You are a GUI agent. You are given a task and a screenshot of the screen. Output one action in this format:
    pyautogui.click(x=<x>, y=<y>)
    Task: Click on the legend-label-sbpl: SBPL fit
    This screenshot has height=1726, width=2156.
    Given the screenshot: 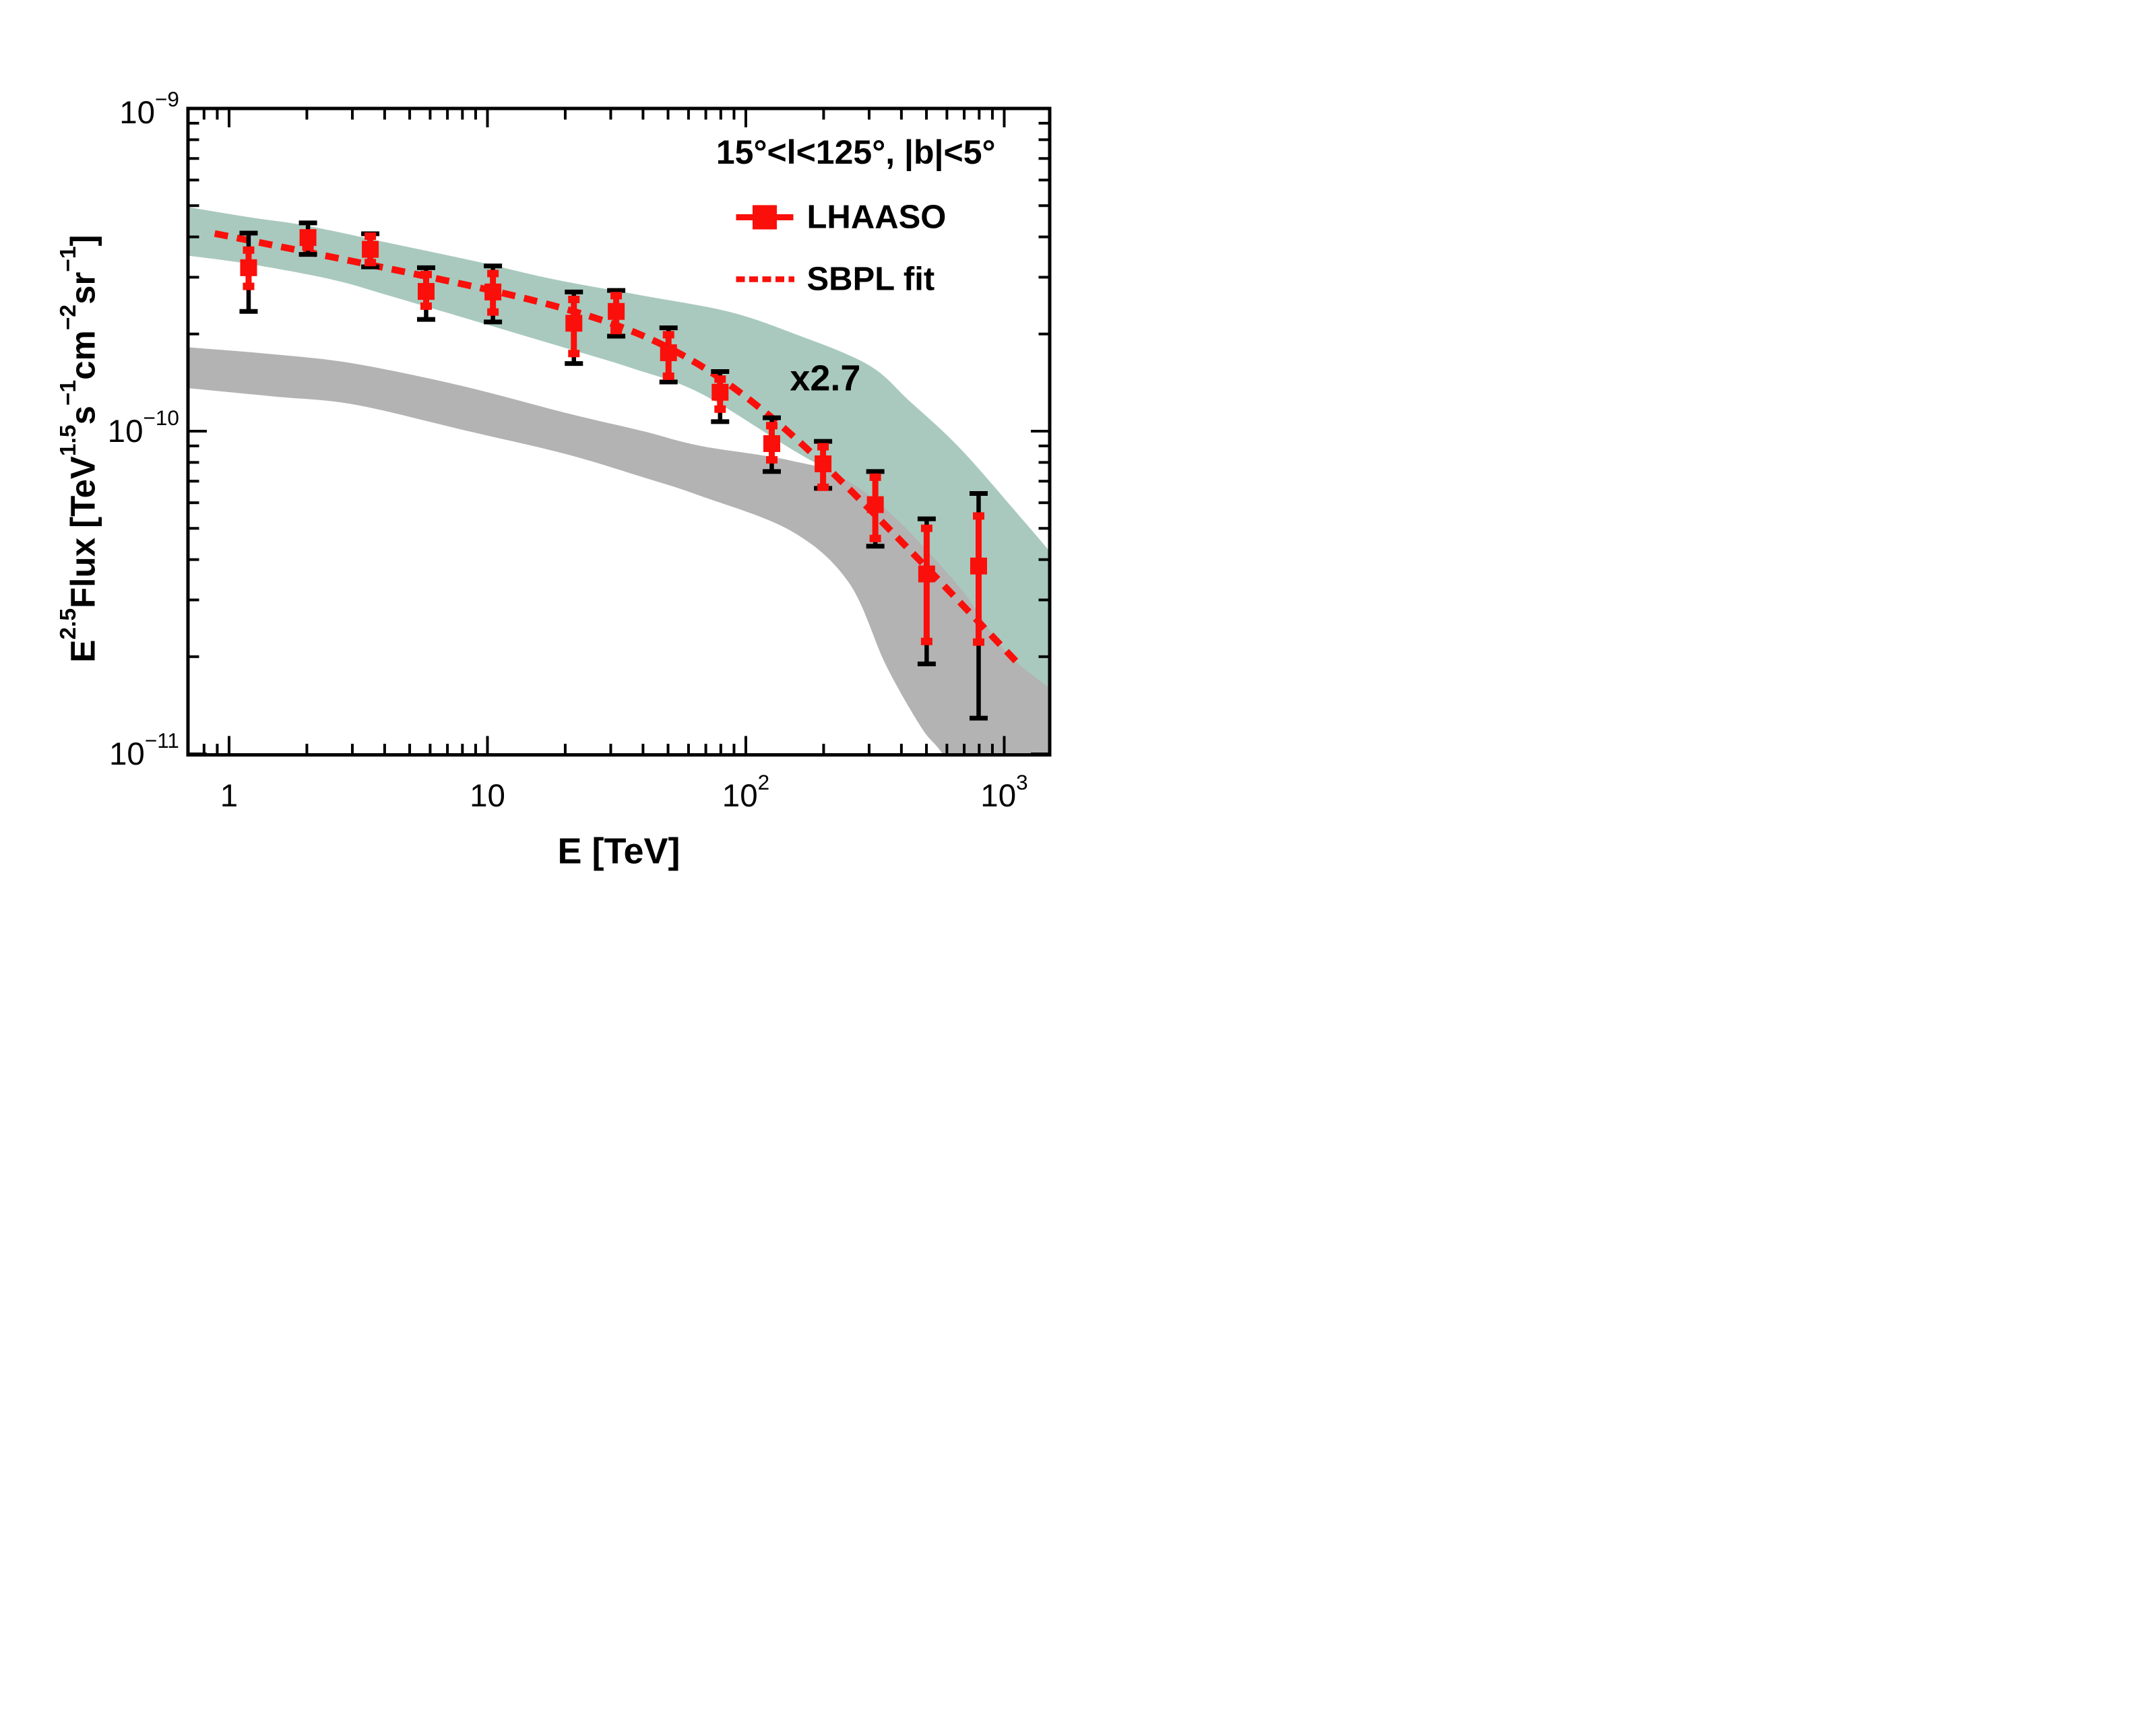 What is the action you would take?
    pyautogui.click(x=871, y=279)
    